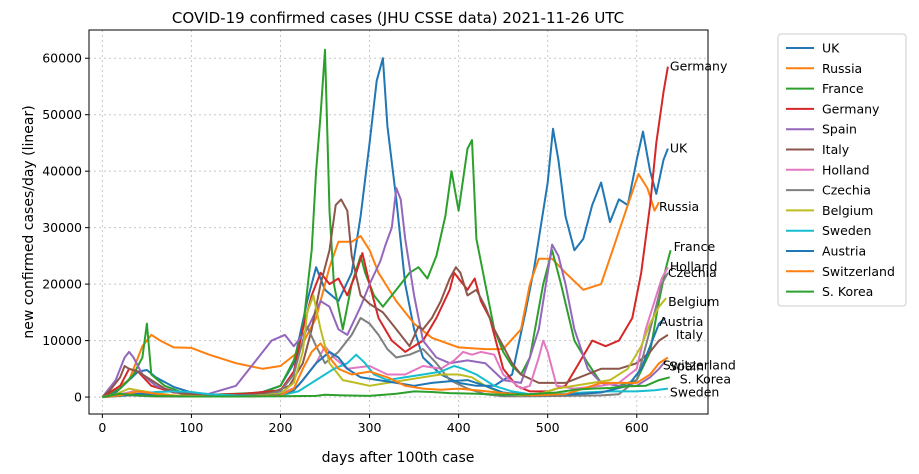 The height and width of the screenshot is (474, 919). Describe the element at coordinates (62, 284) in the screenshot. I see `y-tick-label: 20000` at that location.